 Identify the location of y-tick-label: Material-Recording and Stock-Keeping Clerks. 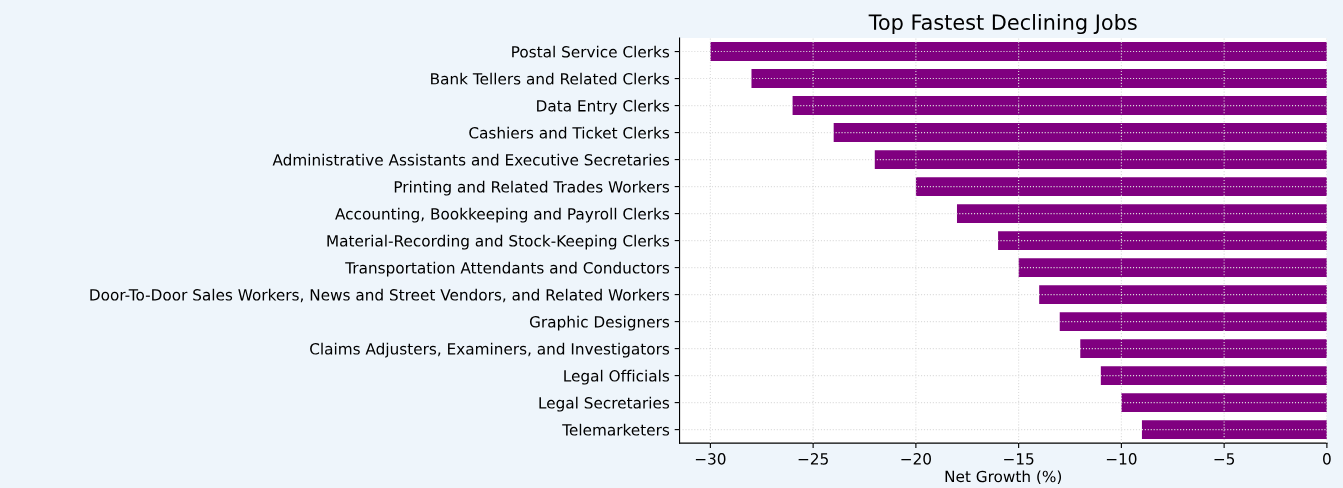
(498, 242).